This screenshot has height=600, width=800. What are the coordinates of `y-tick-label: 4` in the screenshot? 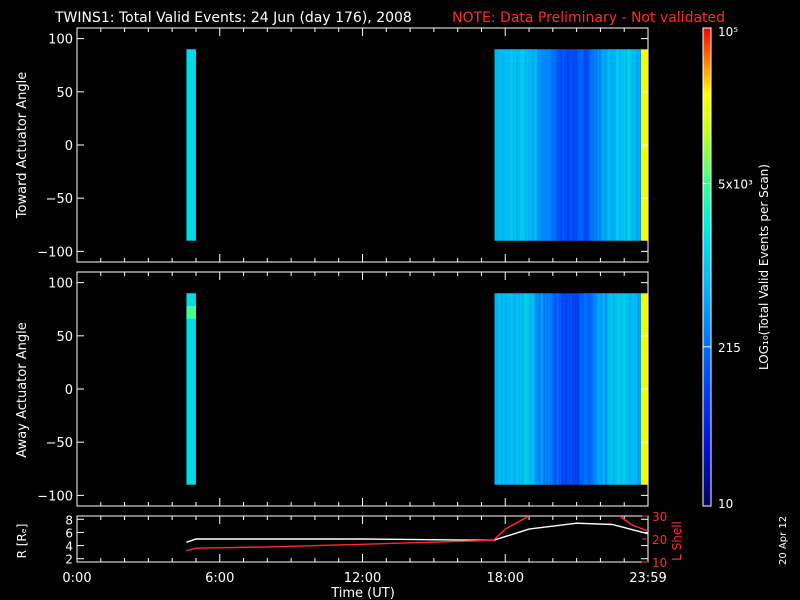 It's located at (69, 547).